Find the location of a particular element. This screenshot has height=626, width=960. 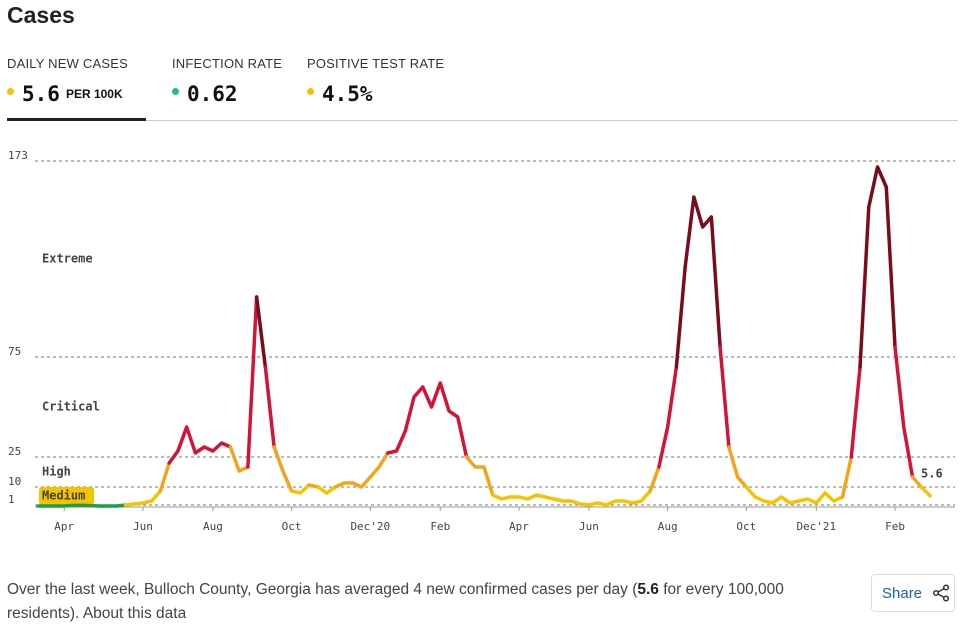

x-tick-label: Dec'21 is located at coordinates (816, 526).